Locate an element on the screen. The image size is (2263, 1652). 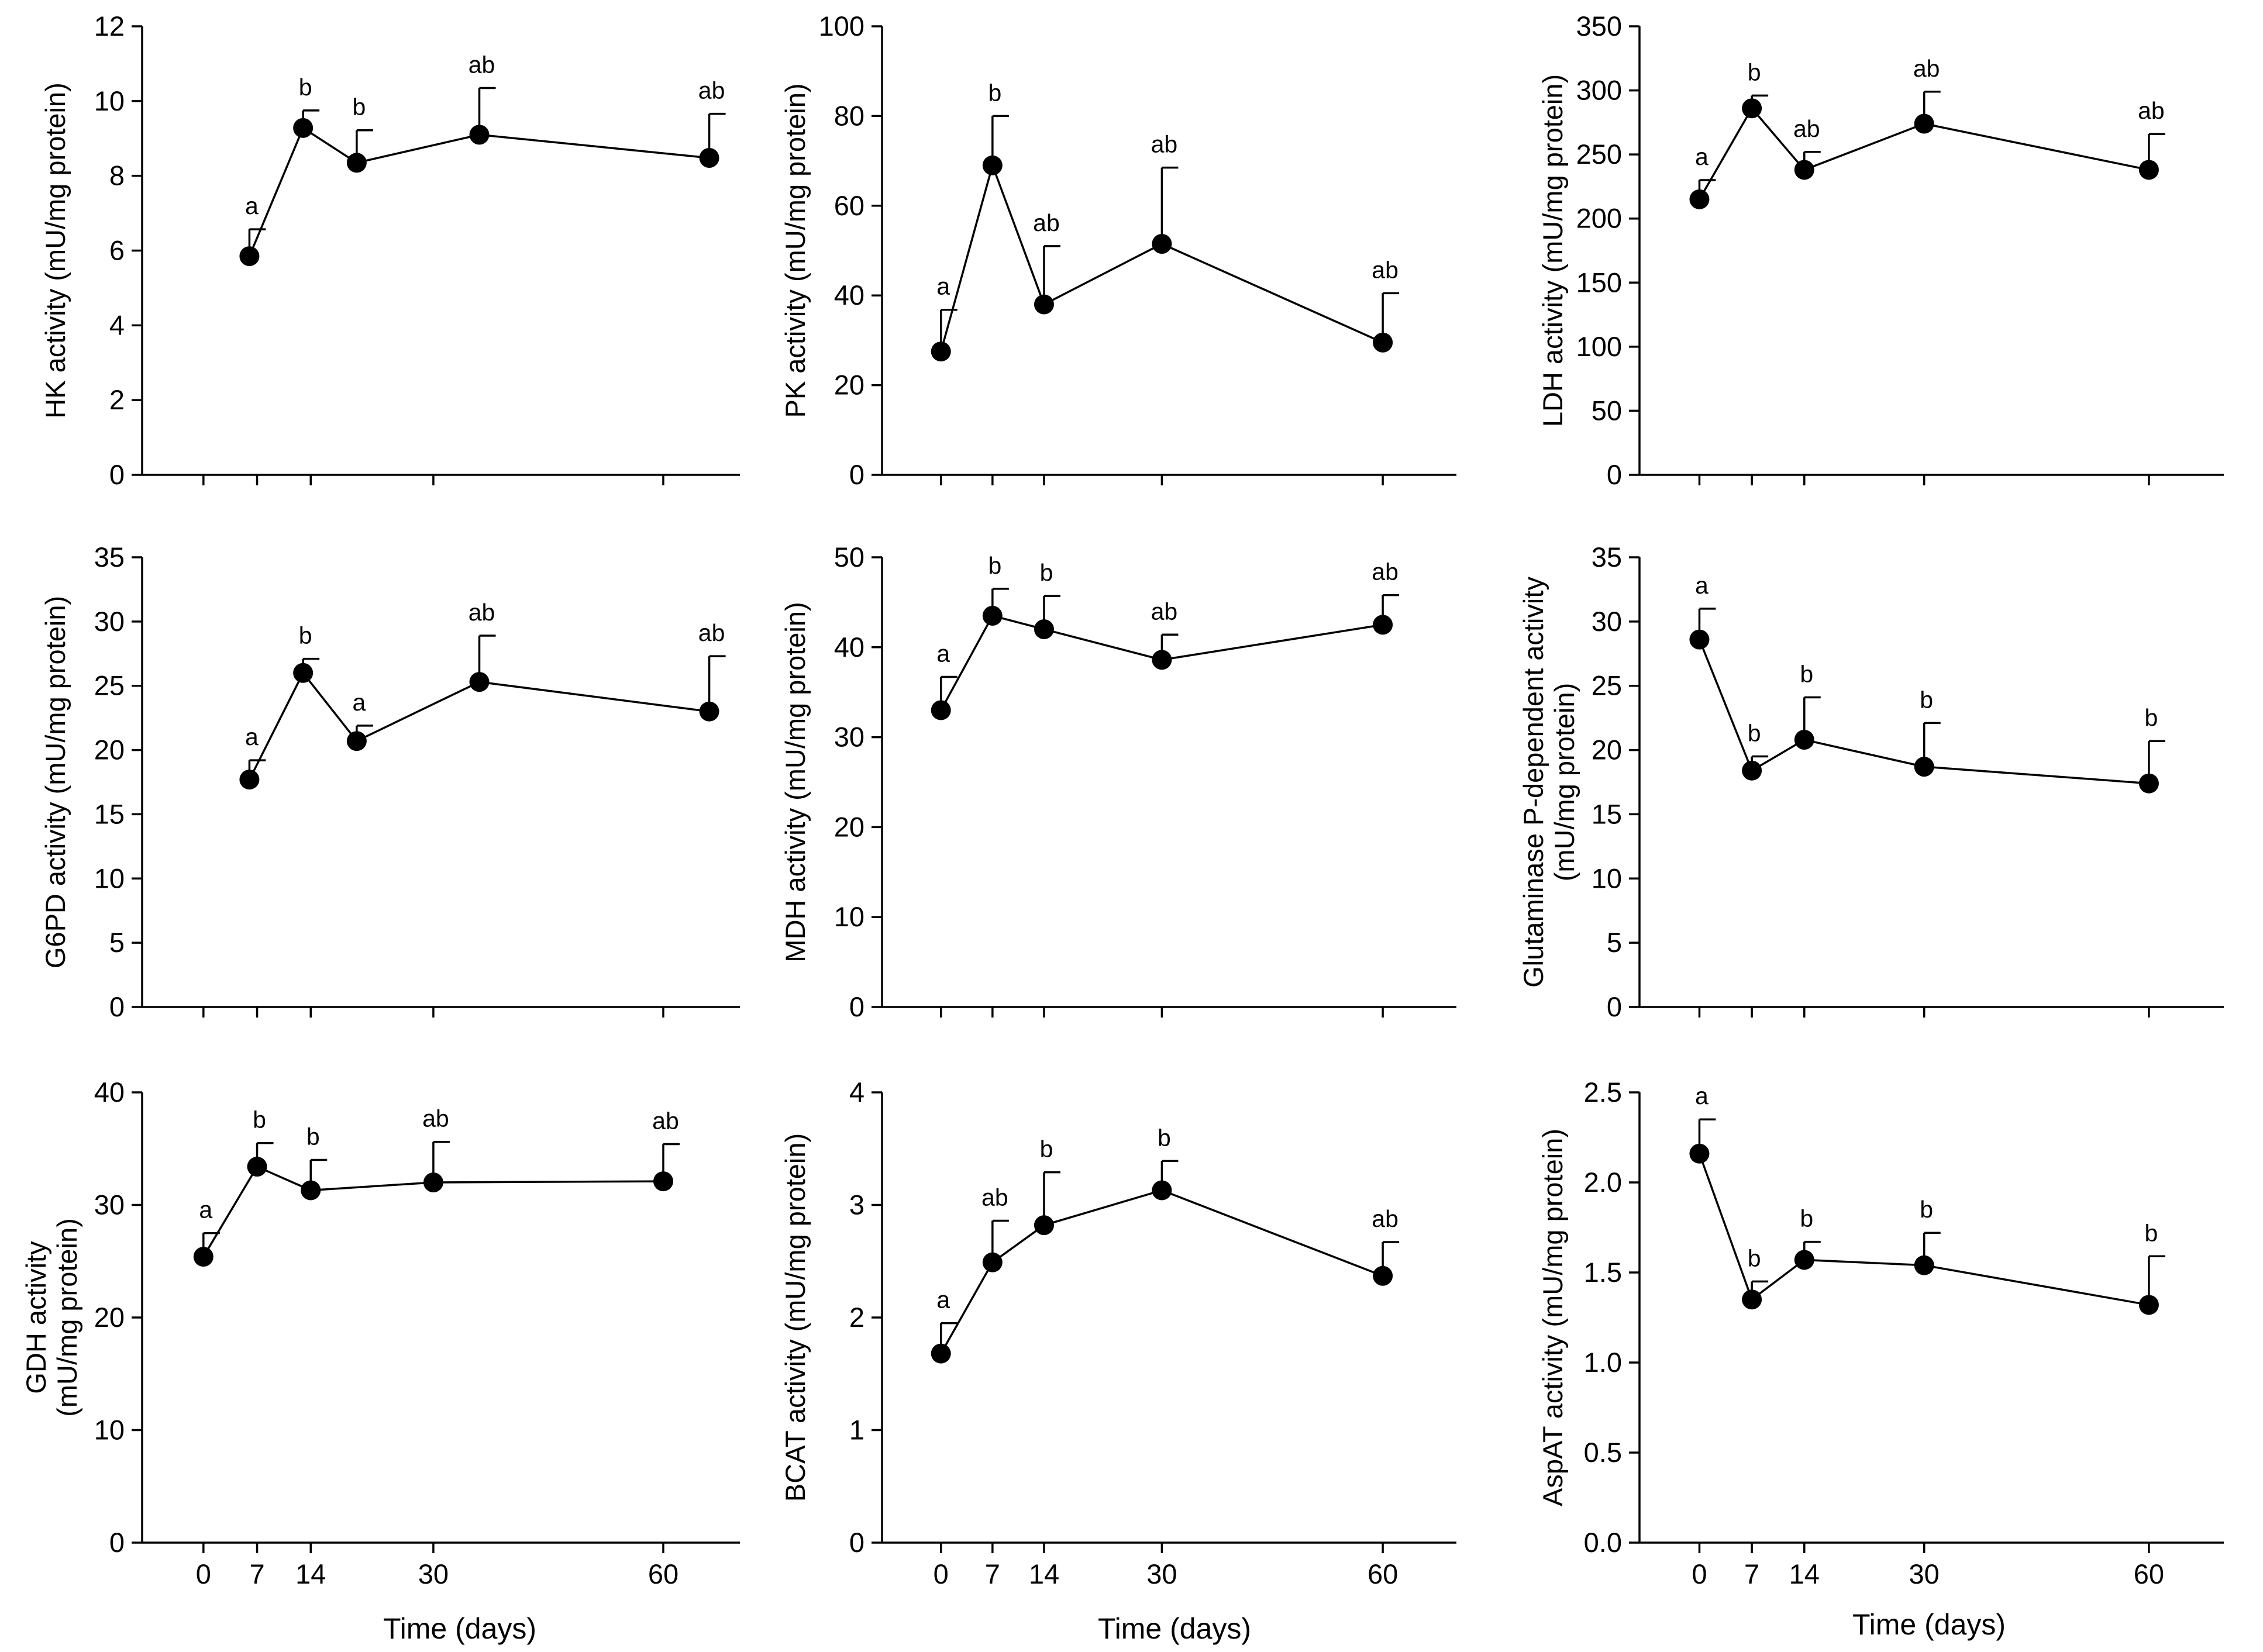
y-tick-label-ldh: 300 is located at coordinates (1599, 90).